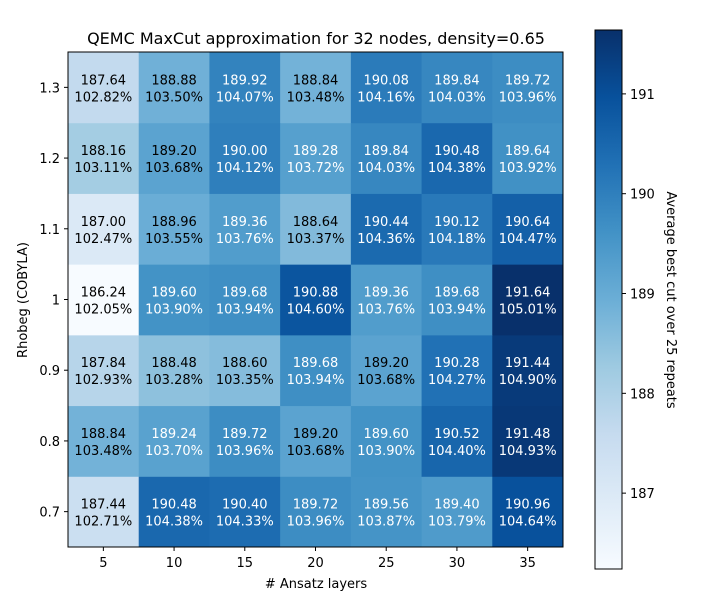  What do you see at coordinates (245, 239) in the screenshot?
I see `cell-percent-label: 103.76%` at bounding box center [245, 239].